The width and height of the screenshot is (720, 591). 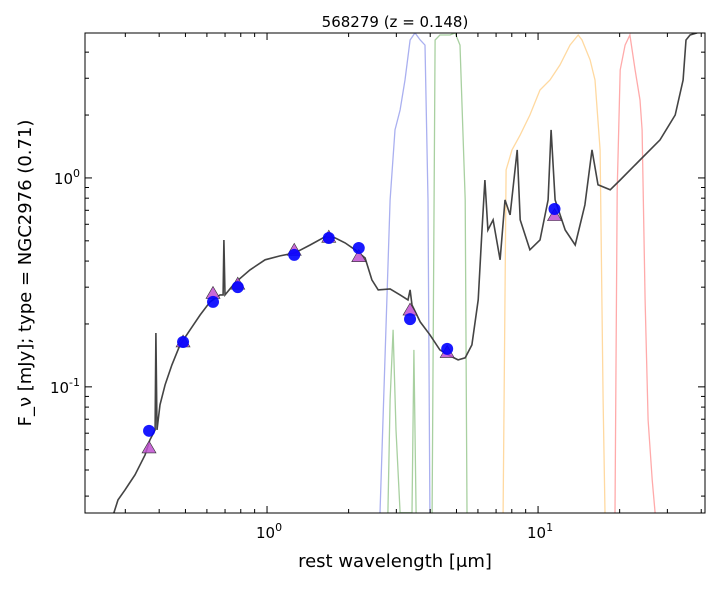 I want to click on filter-blue-curve, so click(x=405, y=273).